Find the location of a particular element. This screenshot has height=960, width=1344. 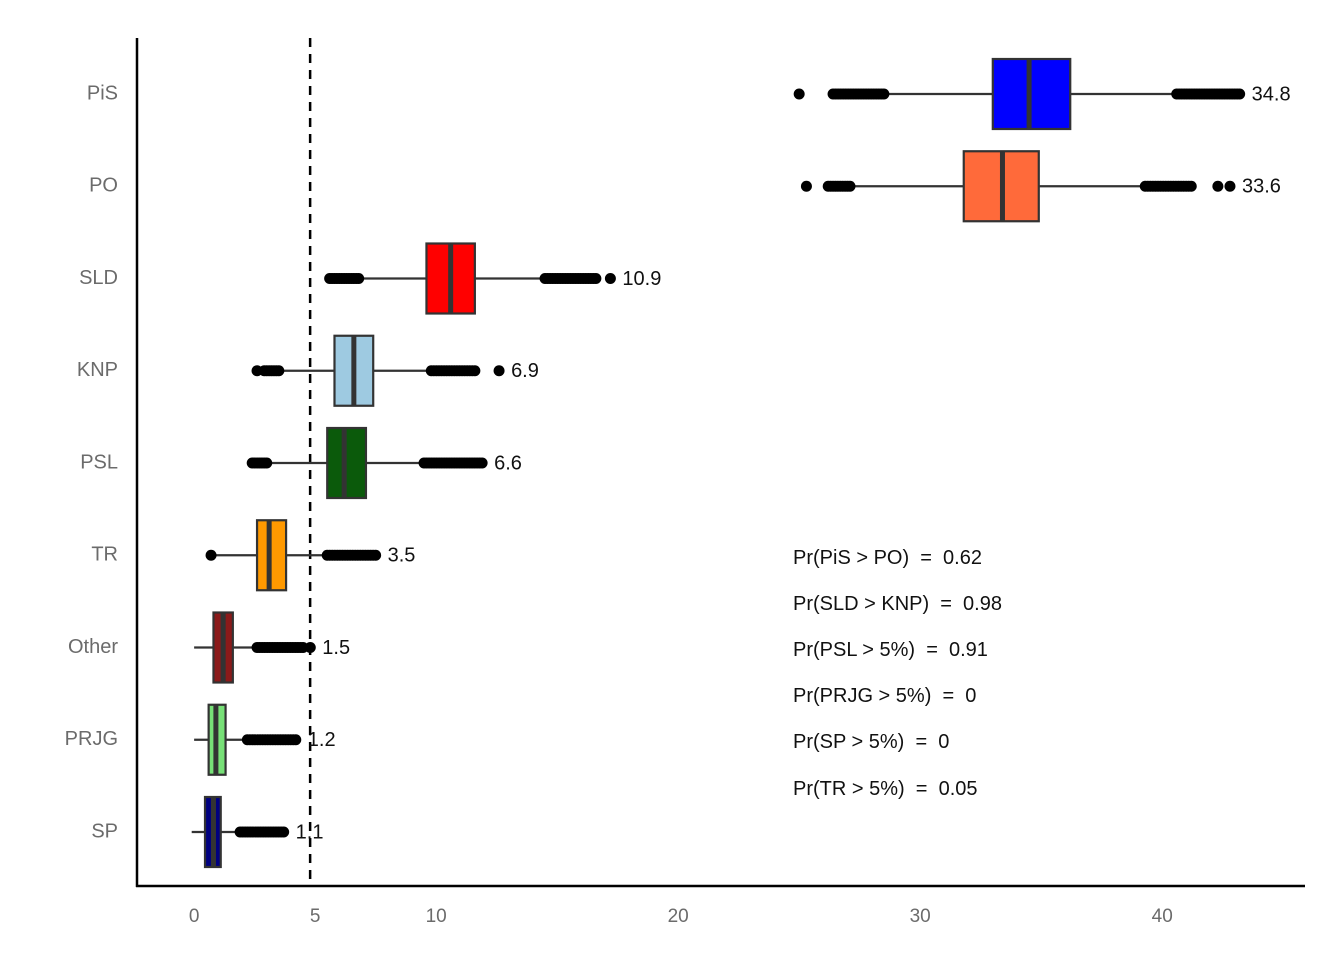

annotation: Pr(SP > 5%) = 0 is located at coordinates (871, 742).